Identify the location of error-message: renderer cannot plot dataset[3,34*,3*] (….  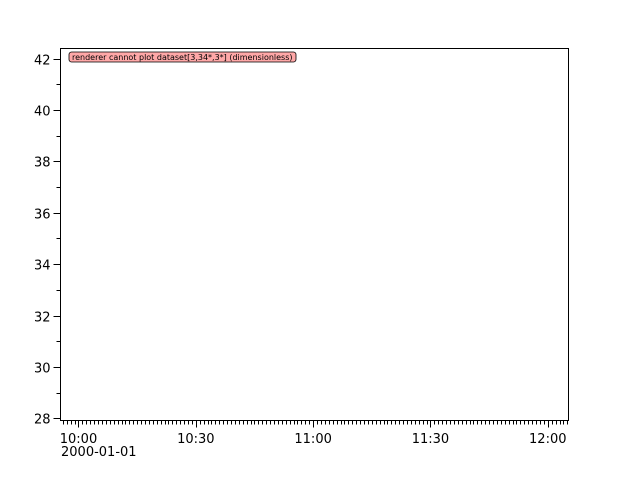
(182, 57).